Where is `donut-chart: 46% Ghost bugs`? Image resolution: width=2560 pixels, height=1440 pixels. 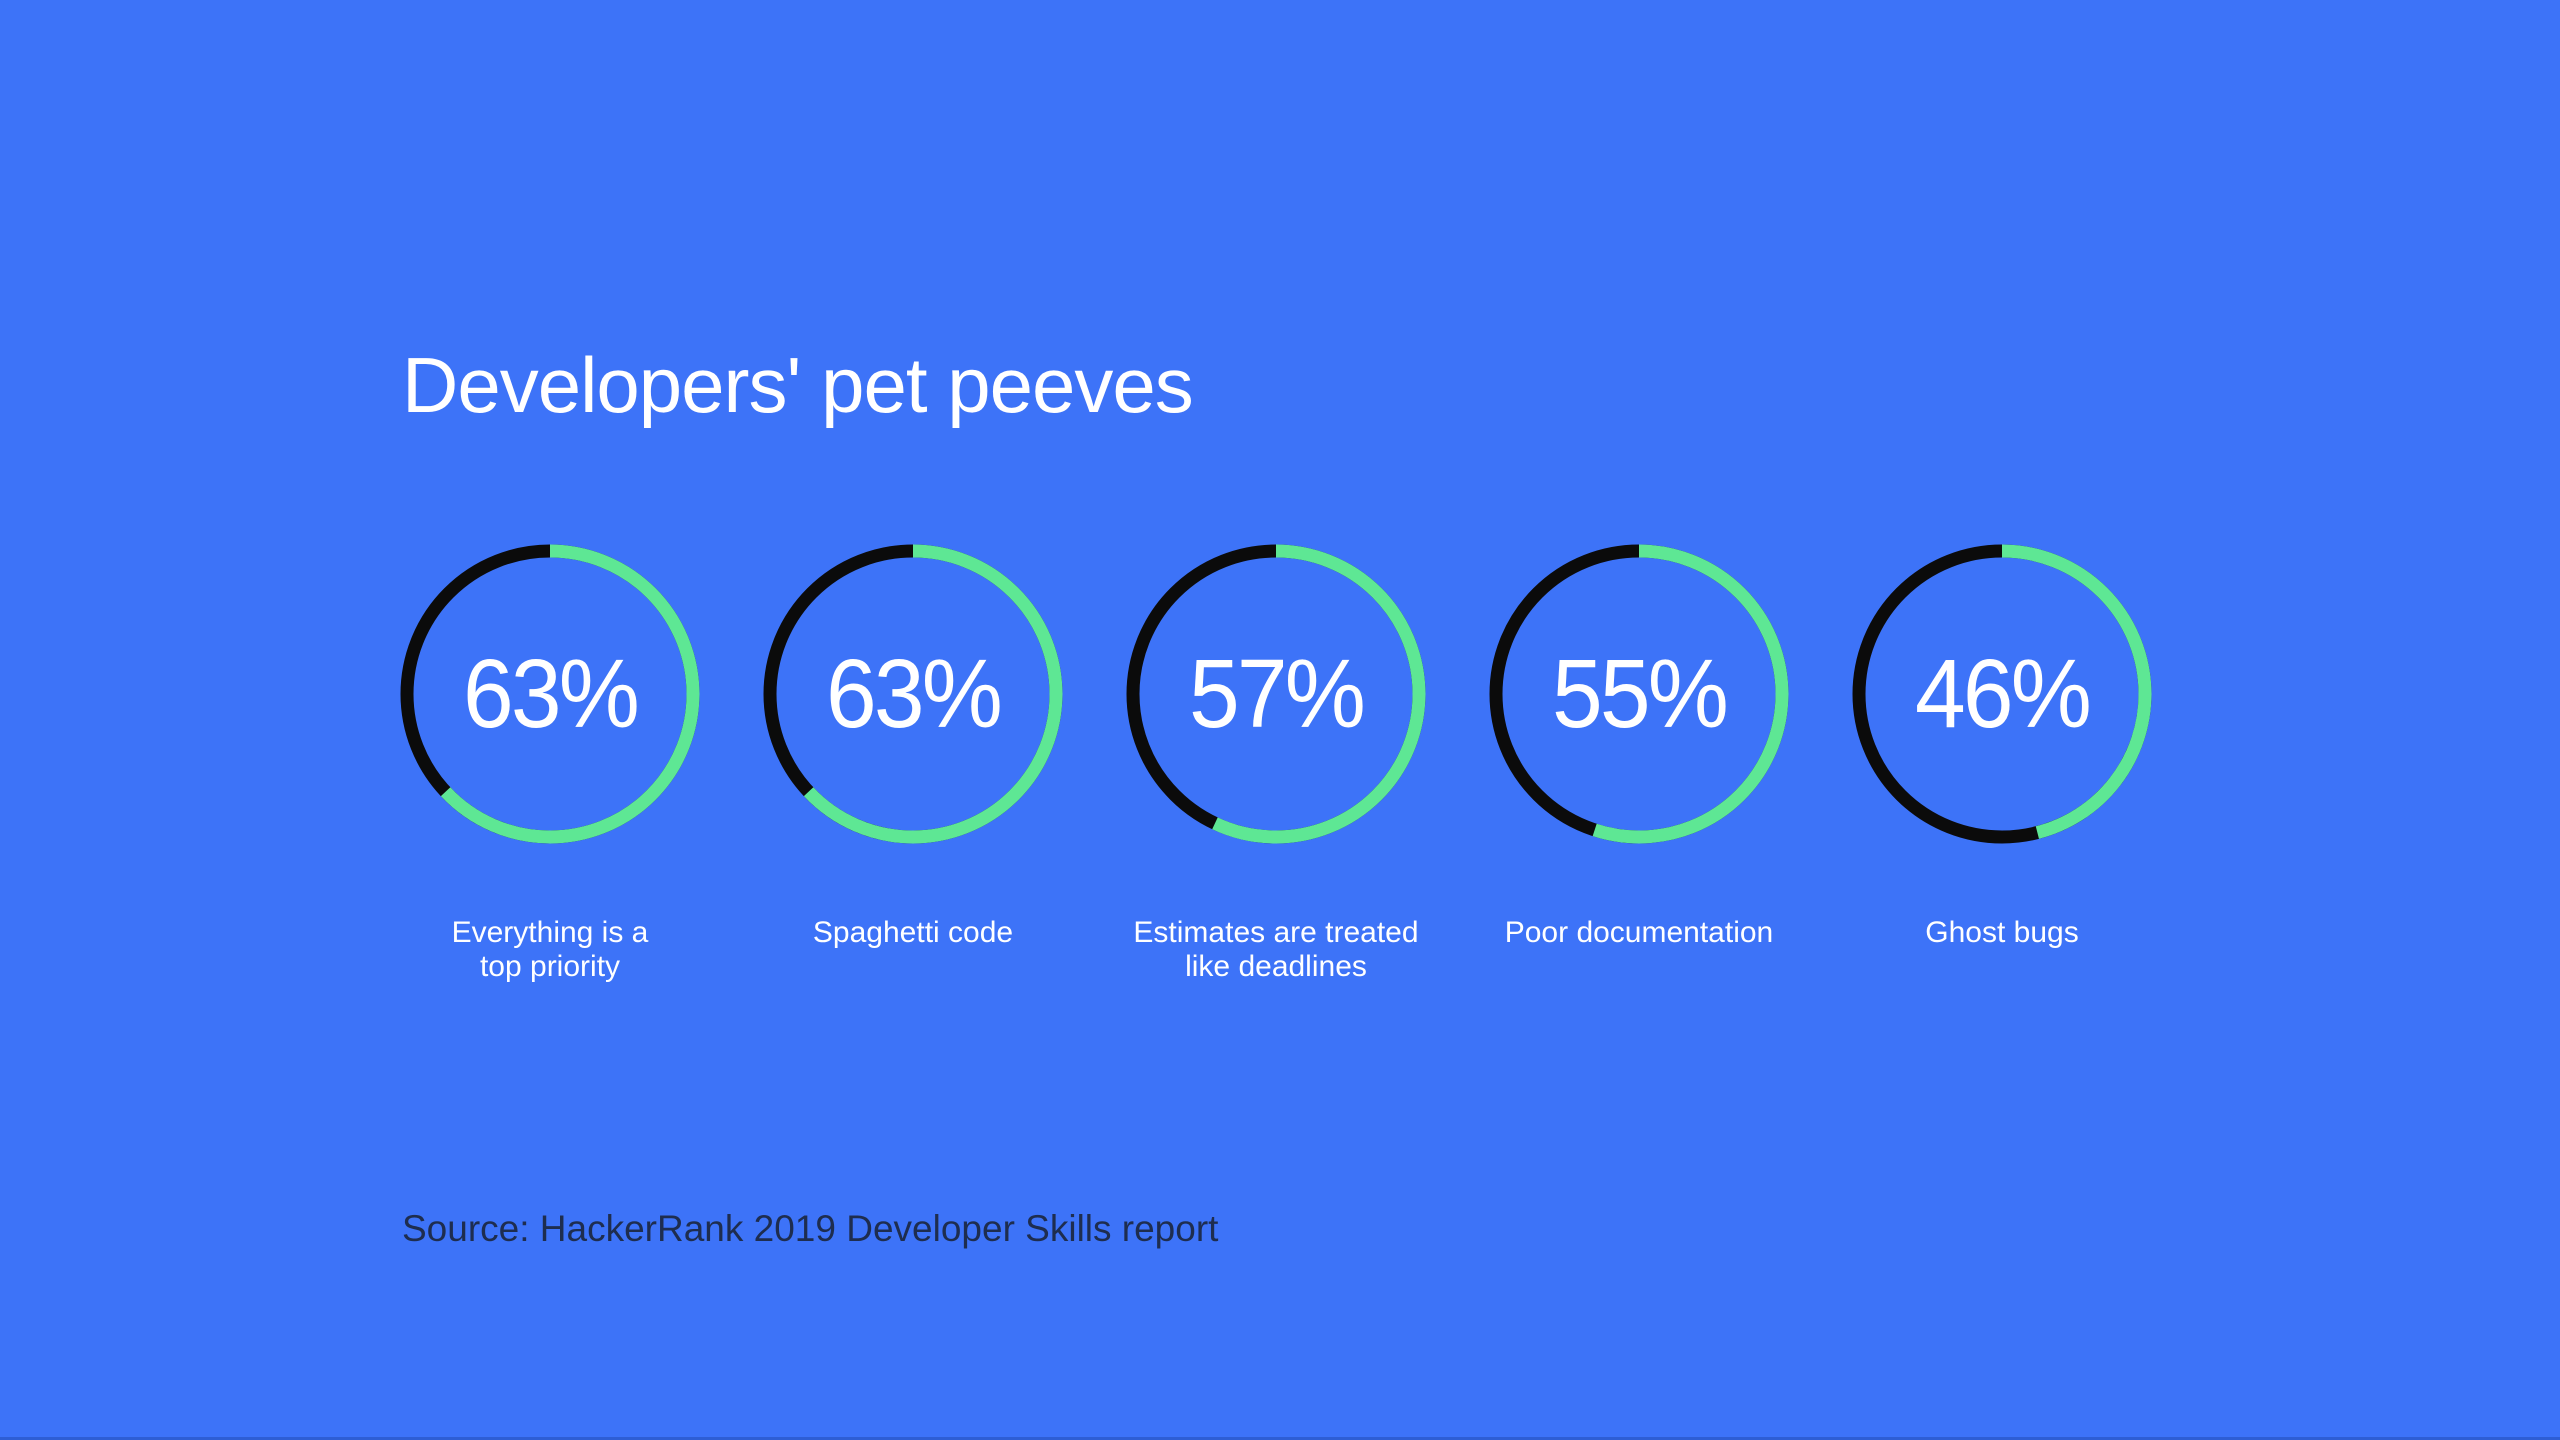
donut-chart: 46% Ghost bugs is located at coordinates (2002, 747).